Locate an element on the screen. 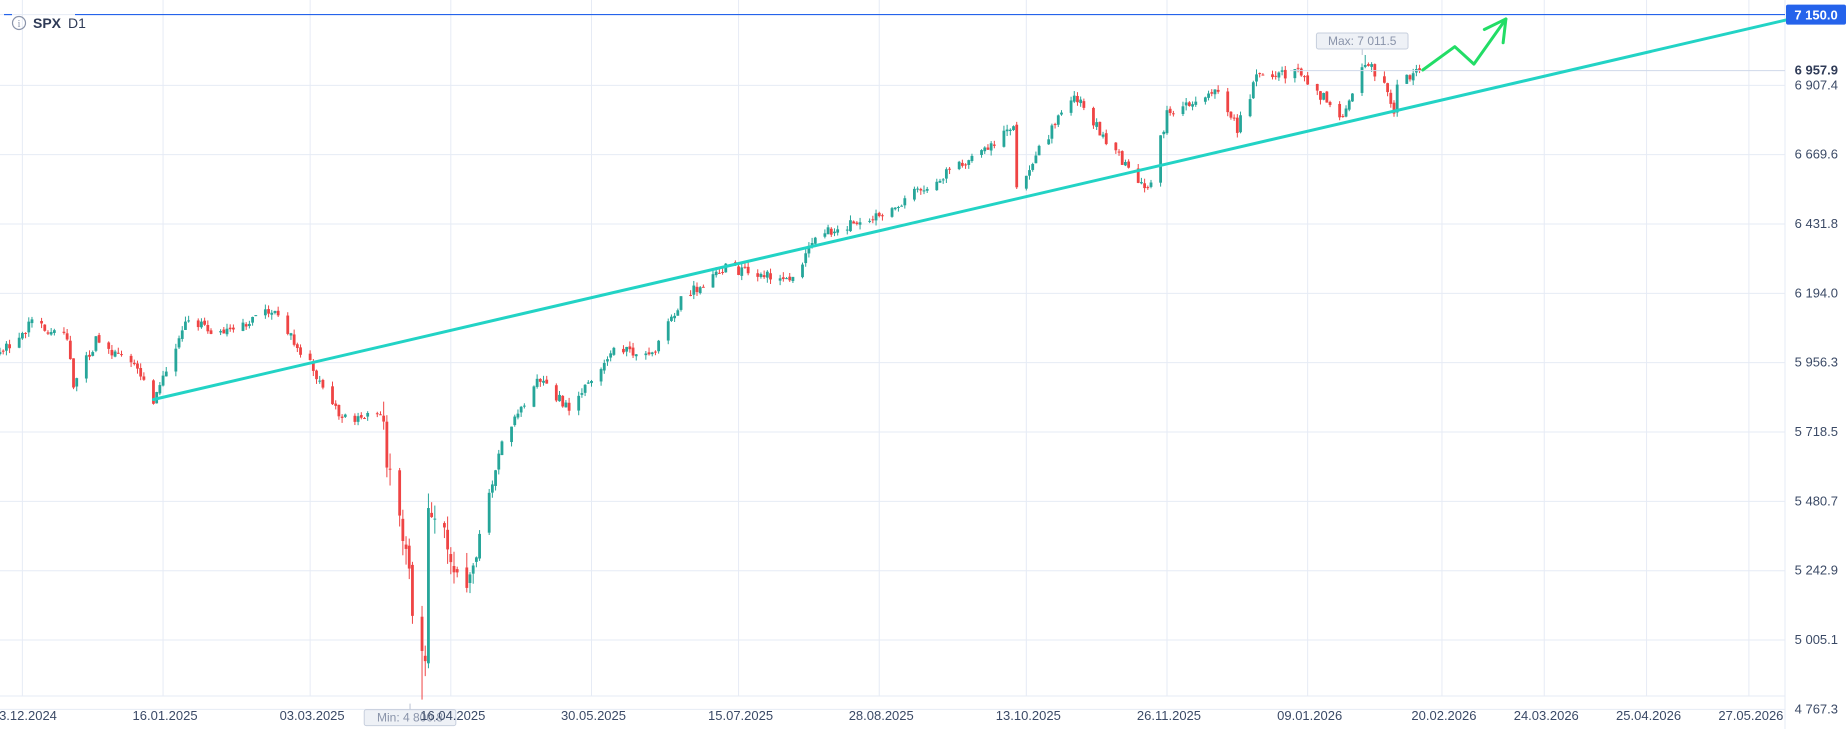 This screenshot has width=1848, height=729. svg-text: Min: 4 800.8 is located at coordinates (410, 718).